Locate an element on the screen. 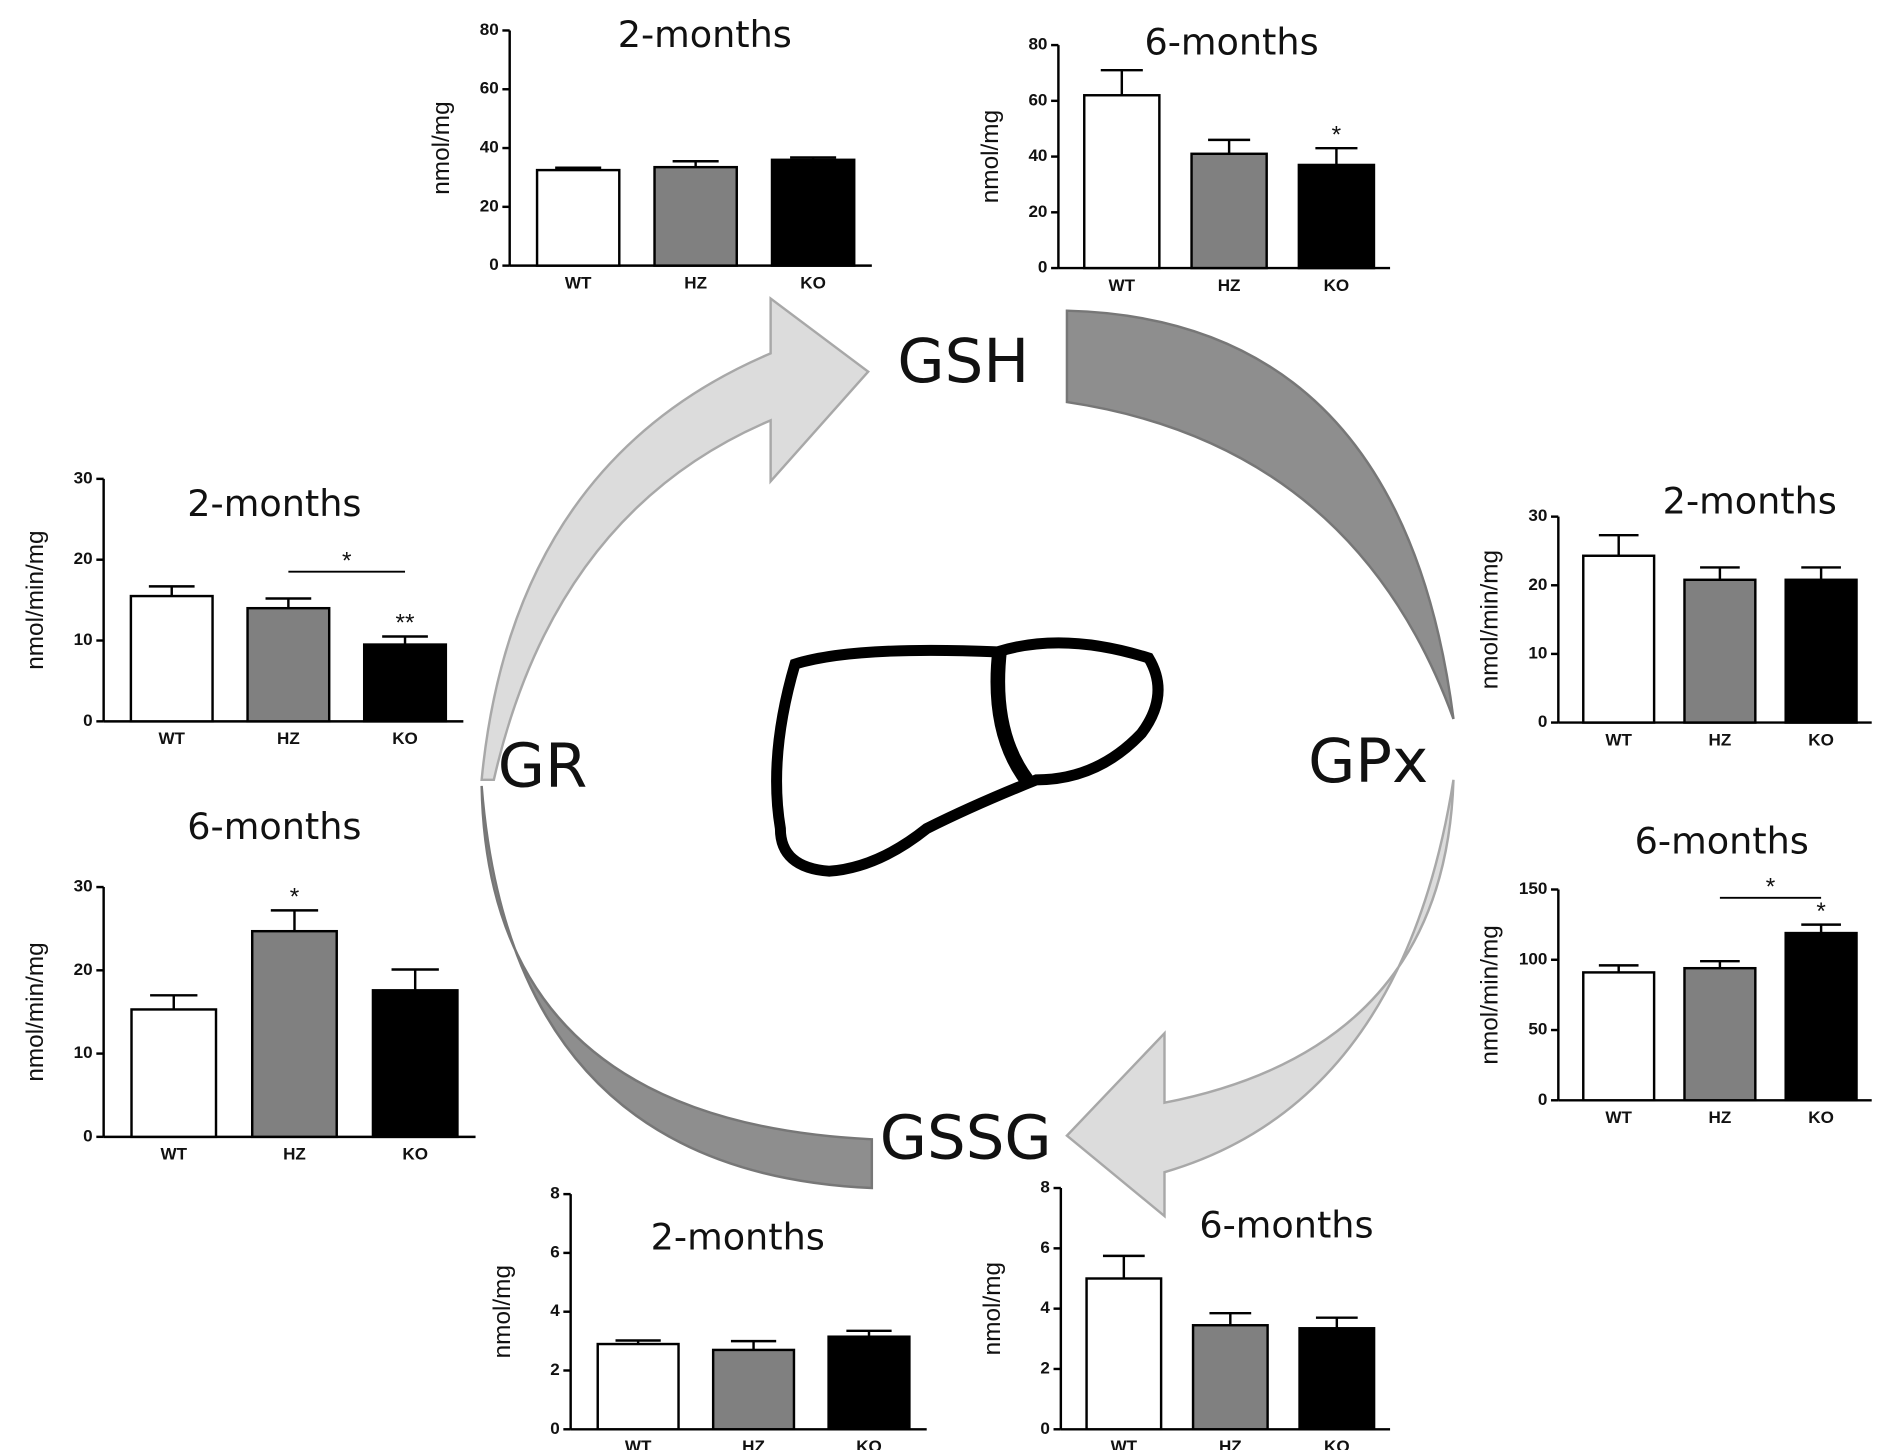  y-tick-label: 50 is located at coordinates (1537, 1029).